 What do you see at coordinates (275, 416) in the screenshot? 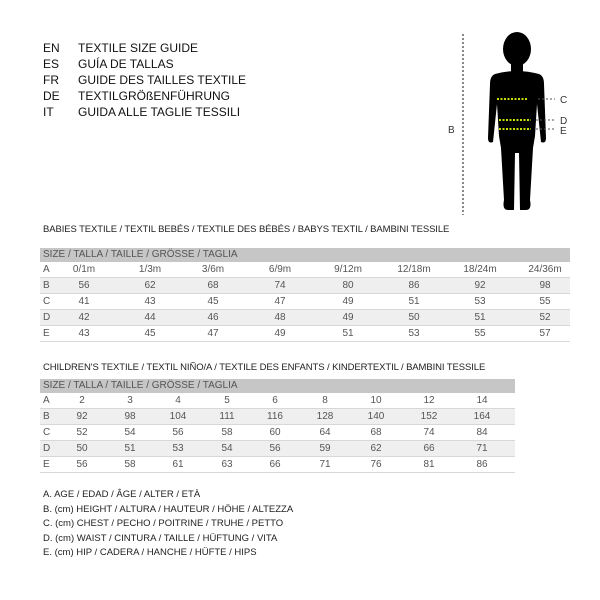
I see `table-cell: 116` at bounding box center [275, 416].